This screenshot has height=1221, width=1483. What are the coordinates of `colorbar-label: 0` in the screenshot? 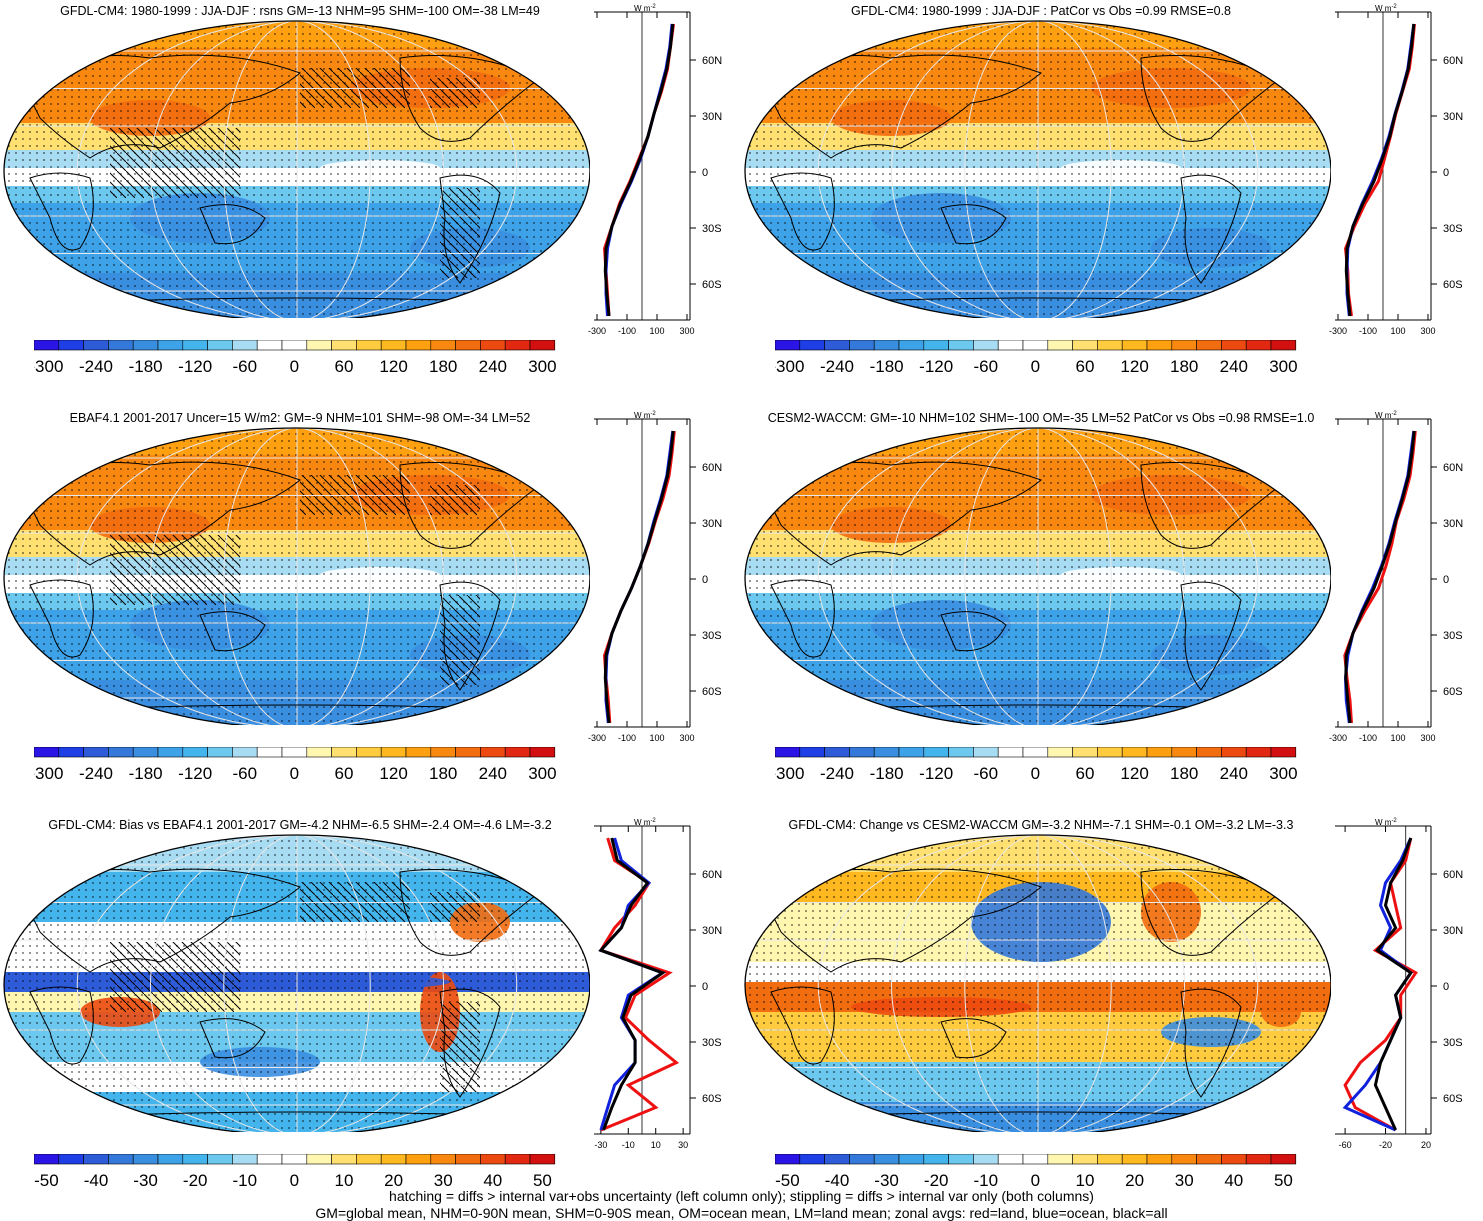 It's located at (294, 366).